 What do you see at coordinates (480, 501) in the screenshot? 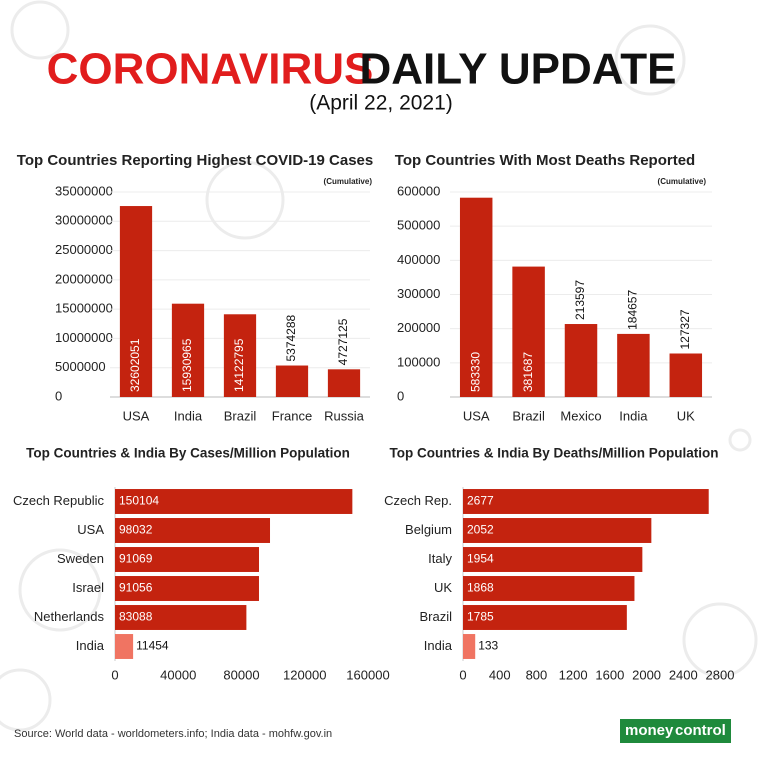
I see `value-label: 2677` at bounding box center [480, 501].